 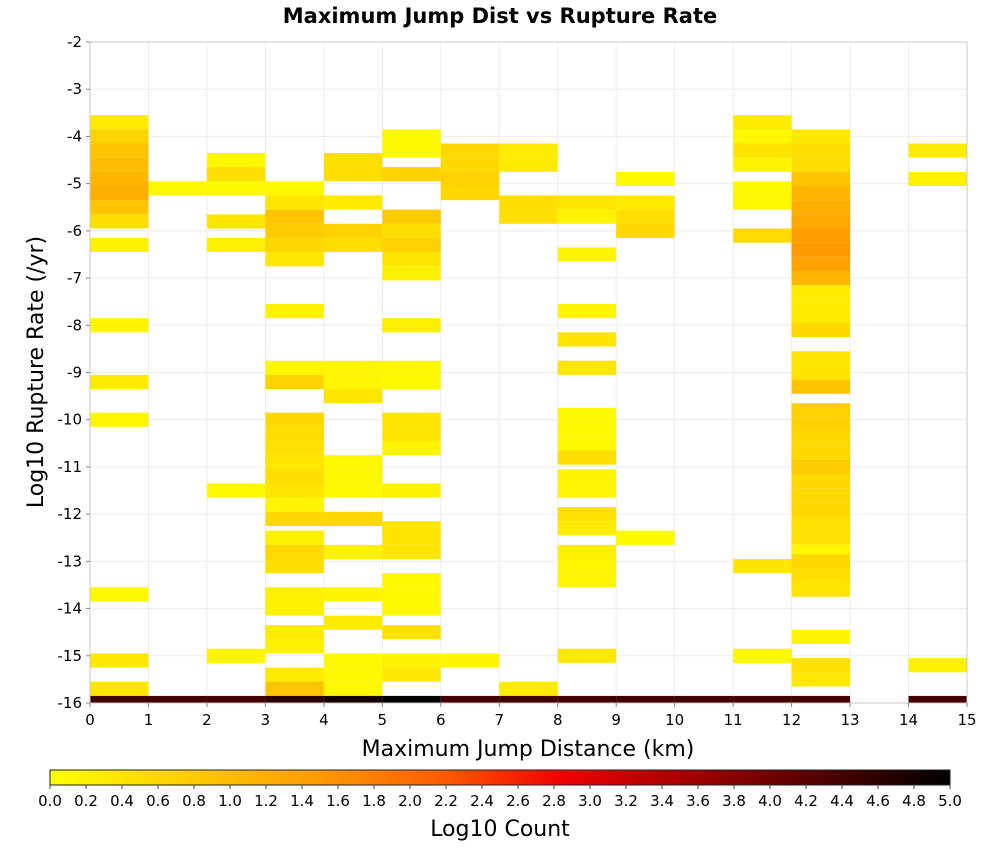 What do you see at coordinates (662, 801) in the screenshot?
I see `colorbar-tick-label: 3.4` at bounding box center [662, 801].